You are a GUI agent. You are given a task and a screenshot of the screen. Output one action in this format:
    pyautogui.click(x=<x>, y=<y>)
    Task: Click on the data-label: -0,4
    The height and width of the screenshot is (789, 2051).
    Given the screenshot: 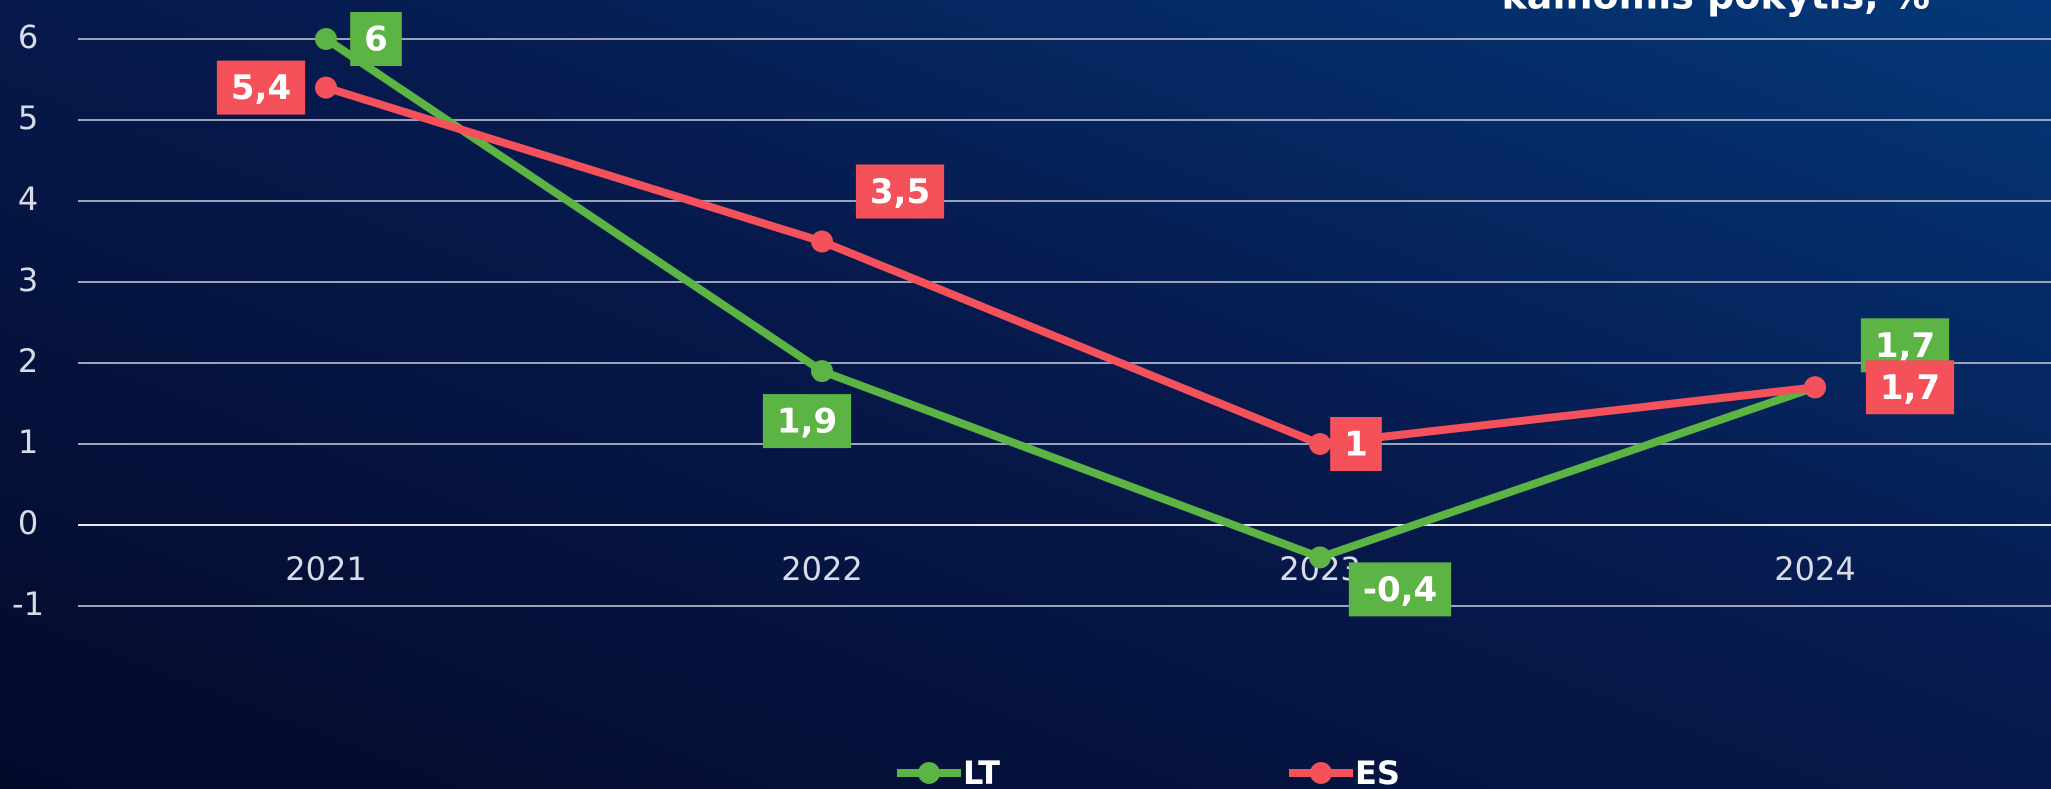 What is the action you would take?
    pyautogui.click(x=1400, y=590)
    